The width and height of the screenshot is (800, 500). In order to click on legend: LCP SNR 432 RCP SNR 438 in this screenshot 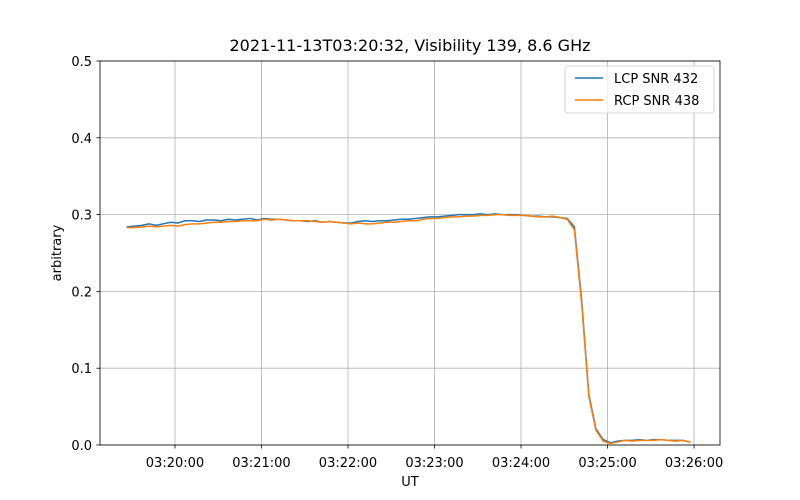, I will do `click(639, 89)`.